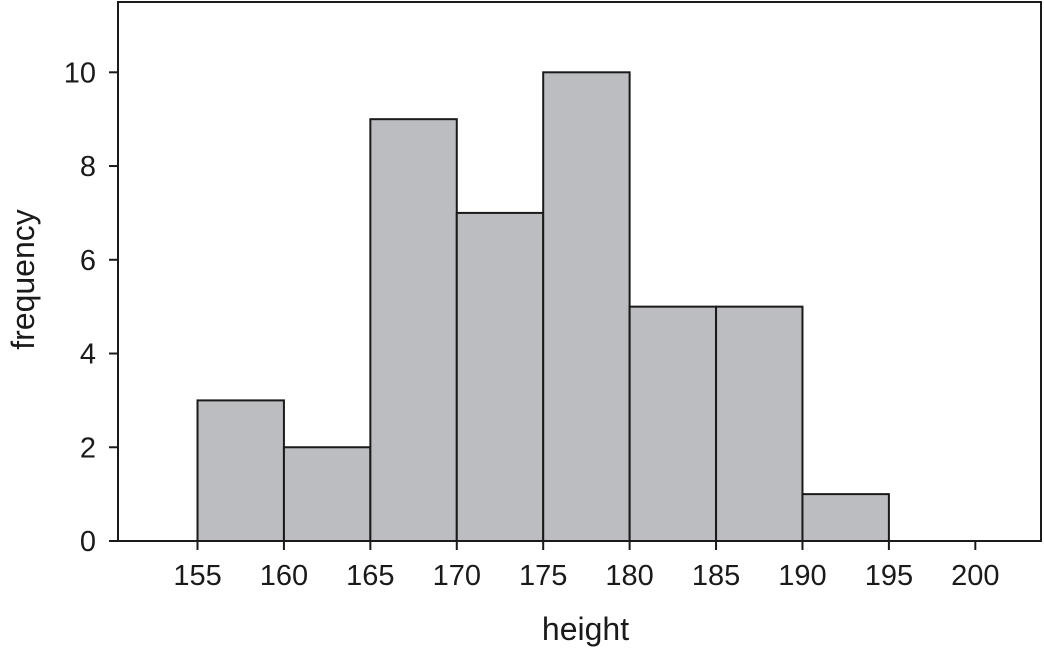  I want to click on y-tick-label: 4, so click(88, 355).